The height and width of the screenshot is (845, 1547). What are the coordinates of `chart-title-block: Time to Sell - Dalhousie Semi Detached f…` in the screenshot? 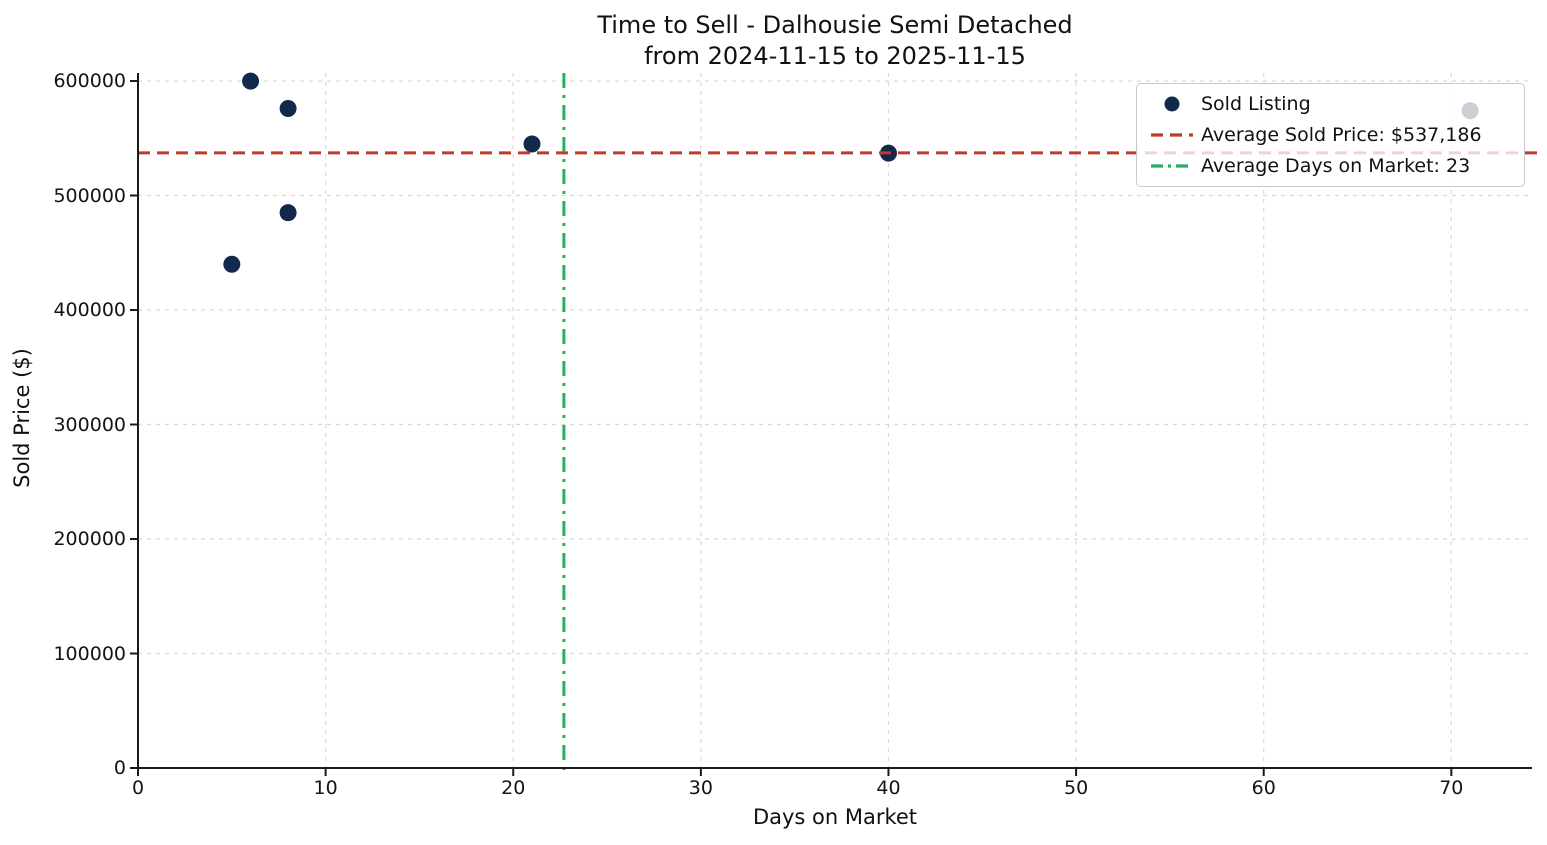 It's located at (835, 41).